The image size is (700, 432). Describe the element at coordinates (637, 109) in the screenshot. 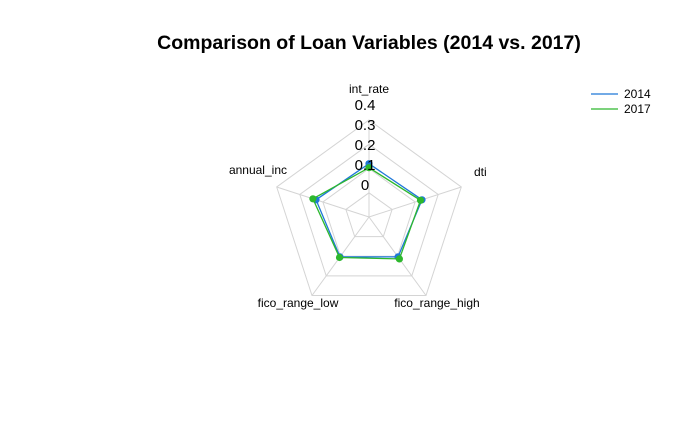

I see `legend-label-2017: 2017` at that location.